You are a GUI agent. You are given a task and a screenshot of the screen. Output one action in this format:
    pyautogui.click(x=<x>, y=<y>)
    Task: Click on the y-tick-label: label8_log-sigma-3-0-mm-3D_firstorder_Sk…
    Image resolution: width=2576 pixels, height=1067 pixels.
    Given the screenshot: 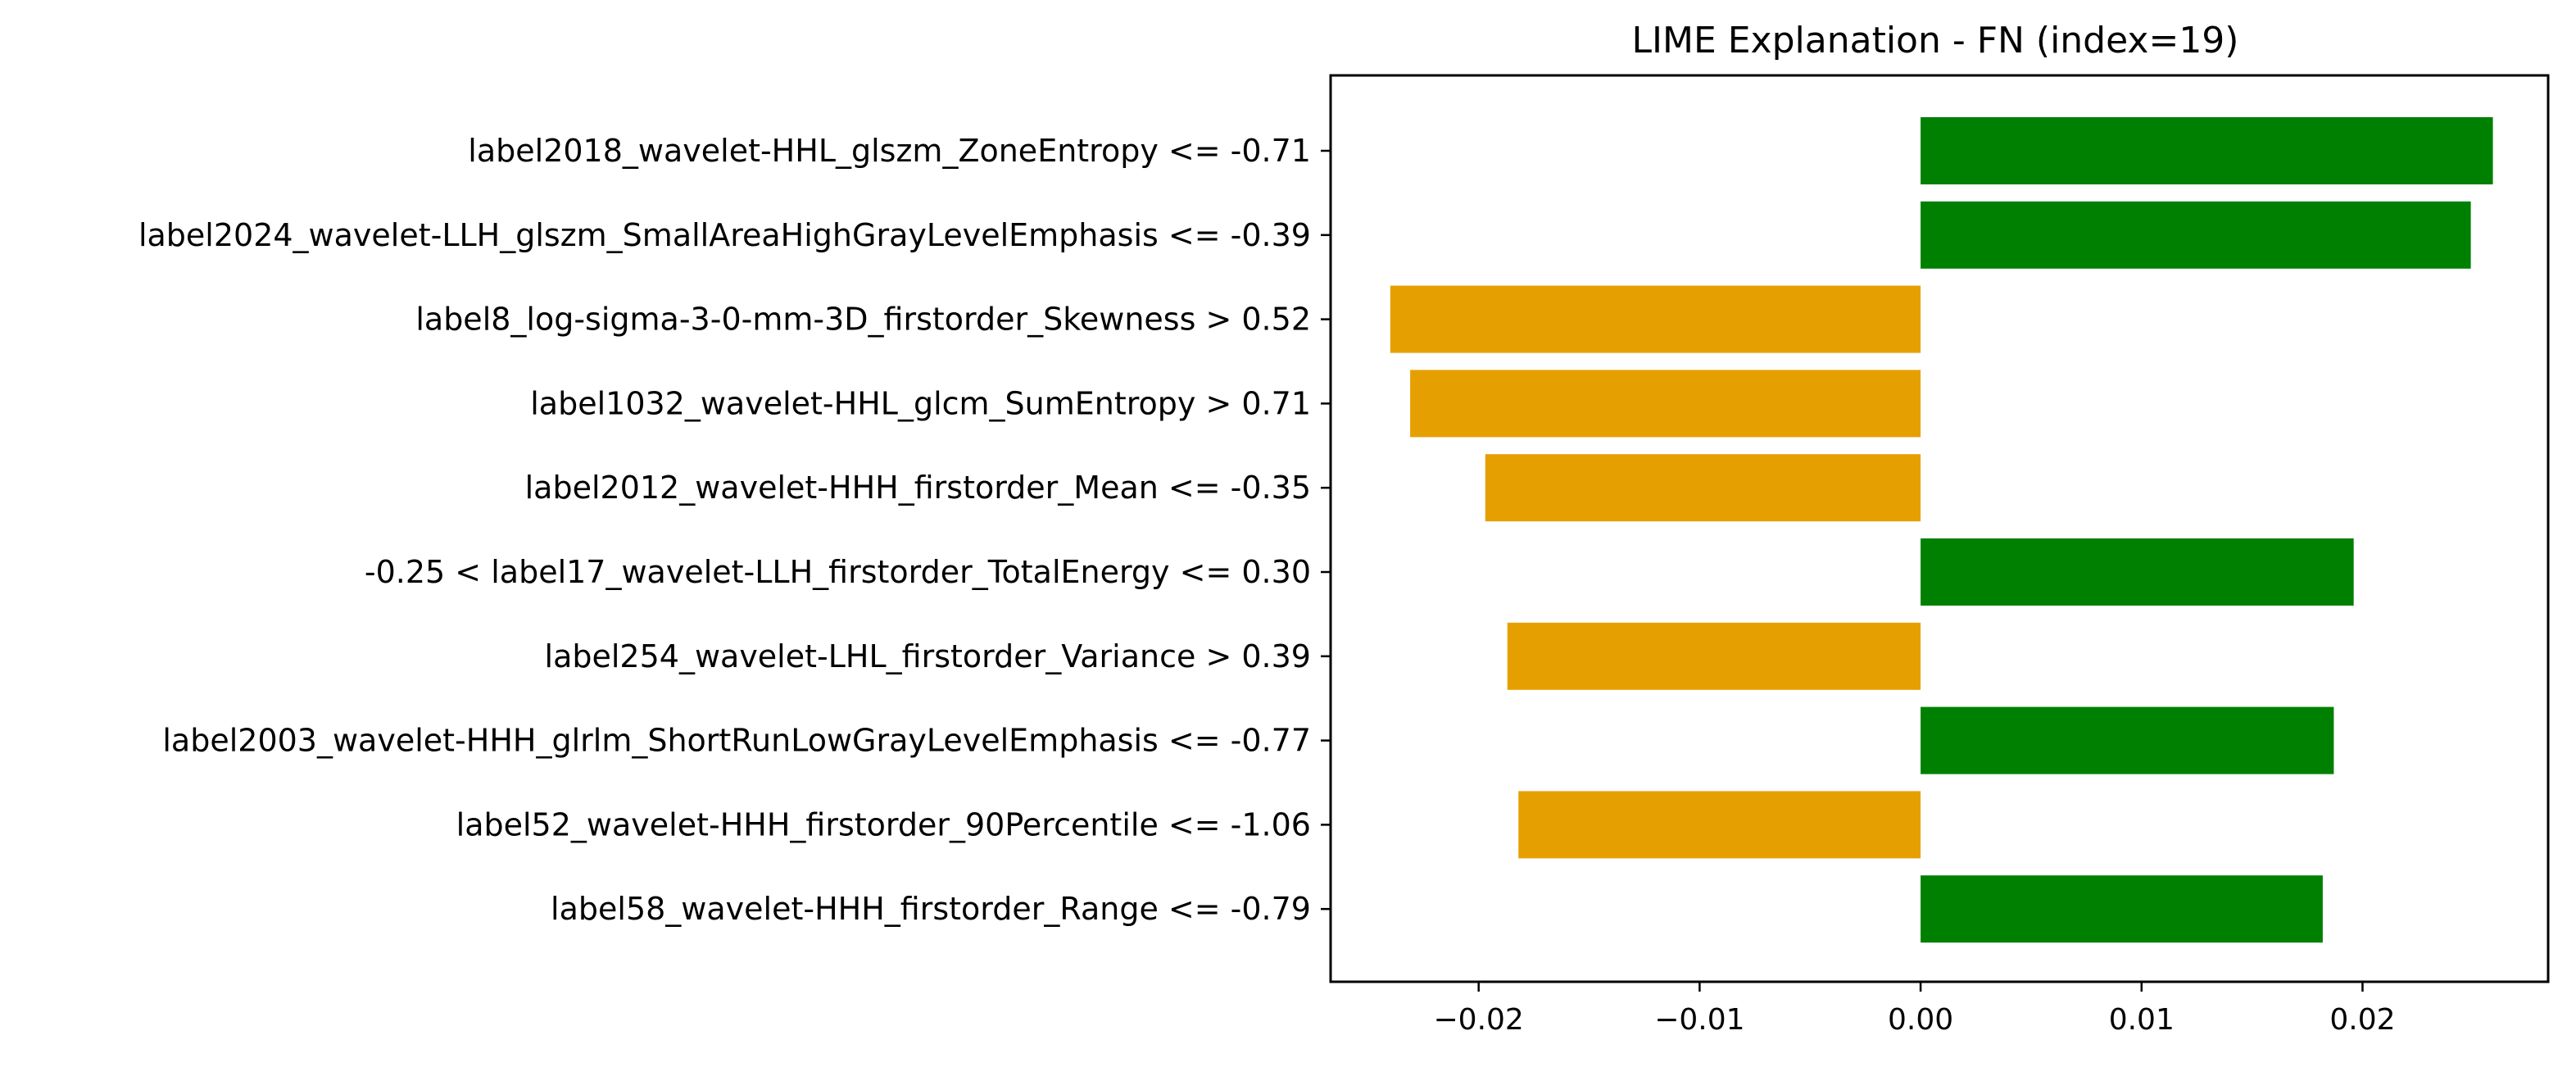 What is the action you would take?
    pyautogui.click(x=863, y=320)
    